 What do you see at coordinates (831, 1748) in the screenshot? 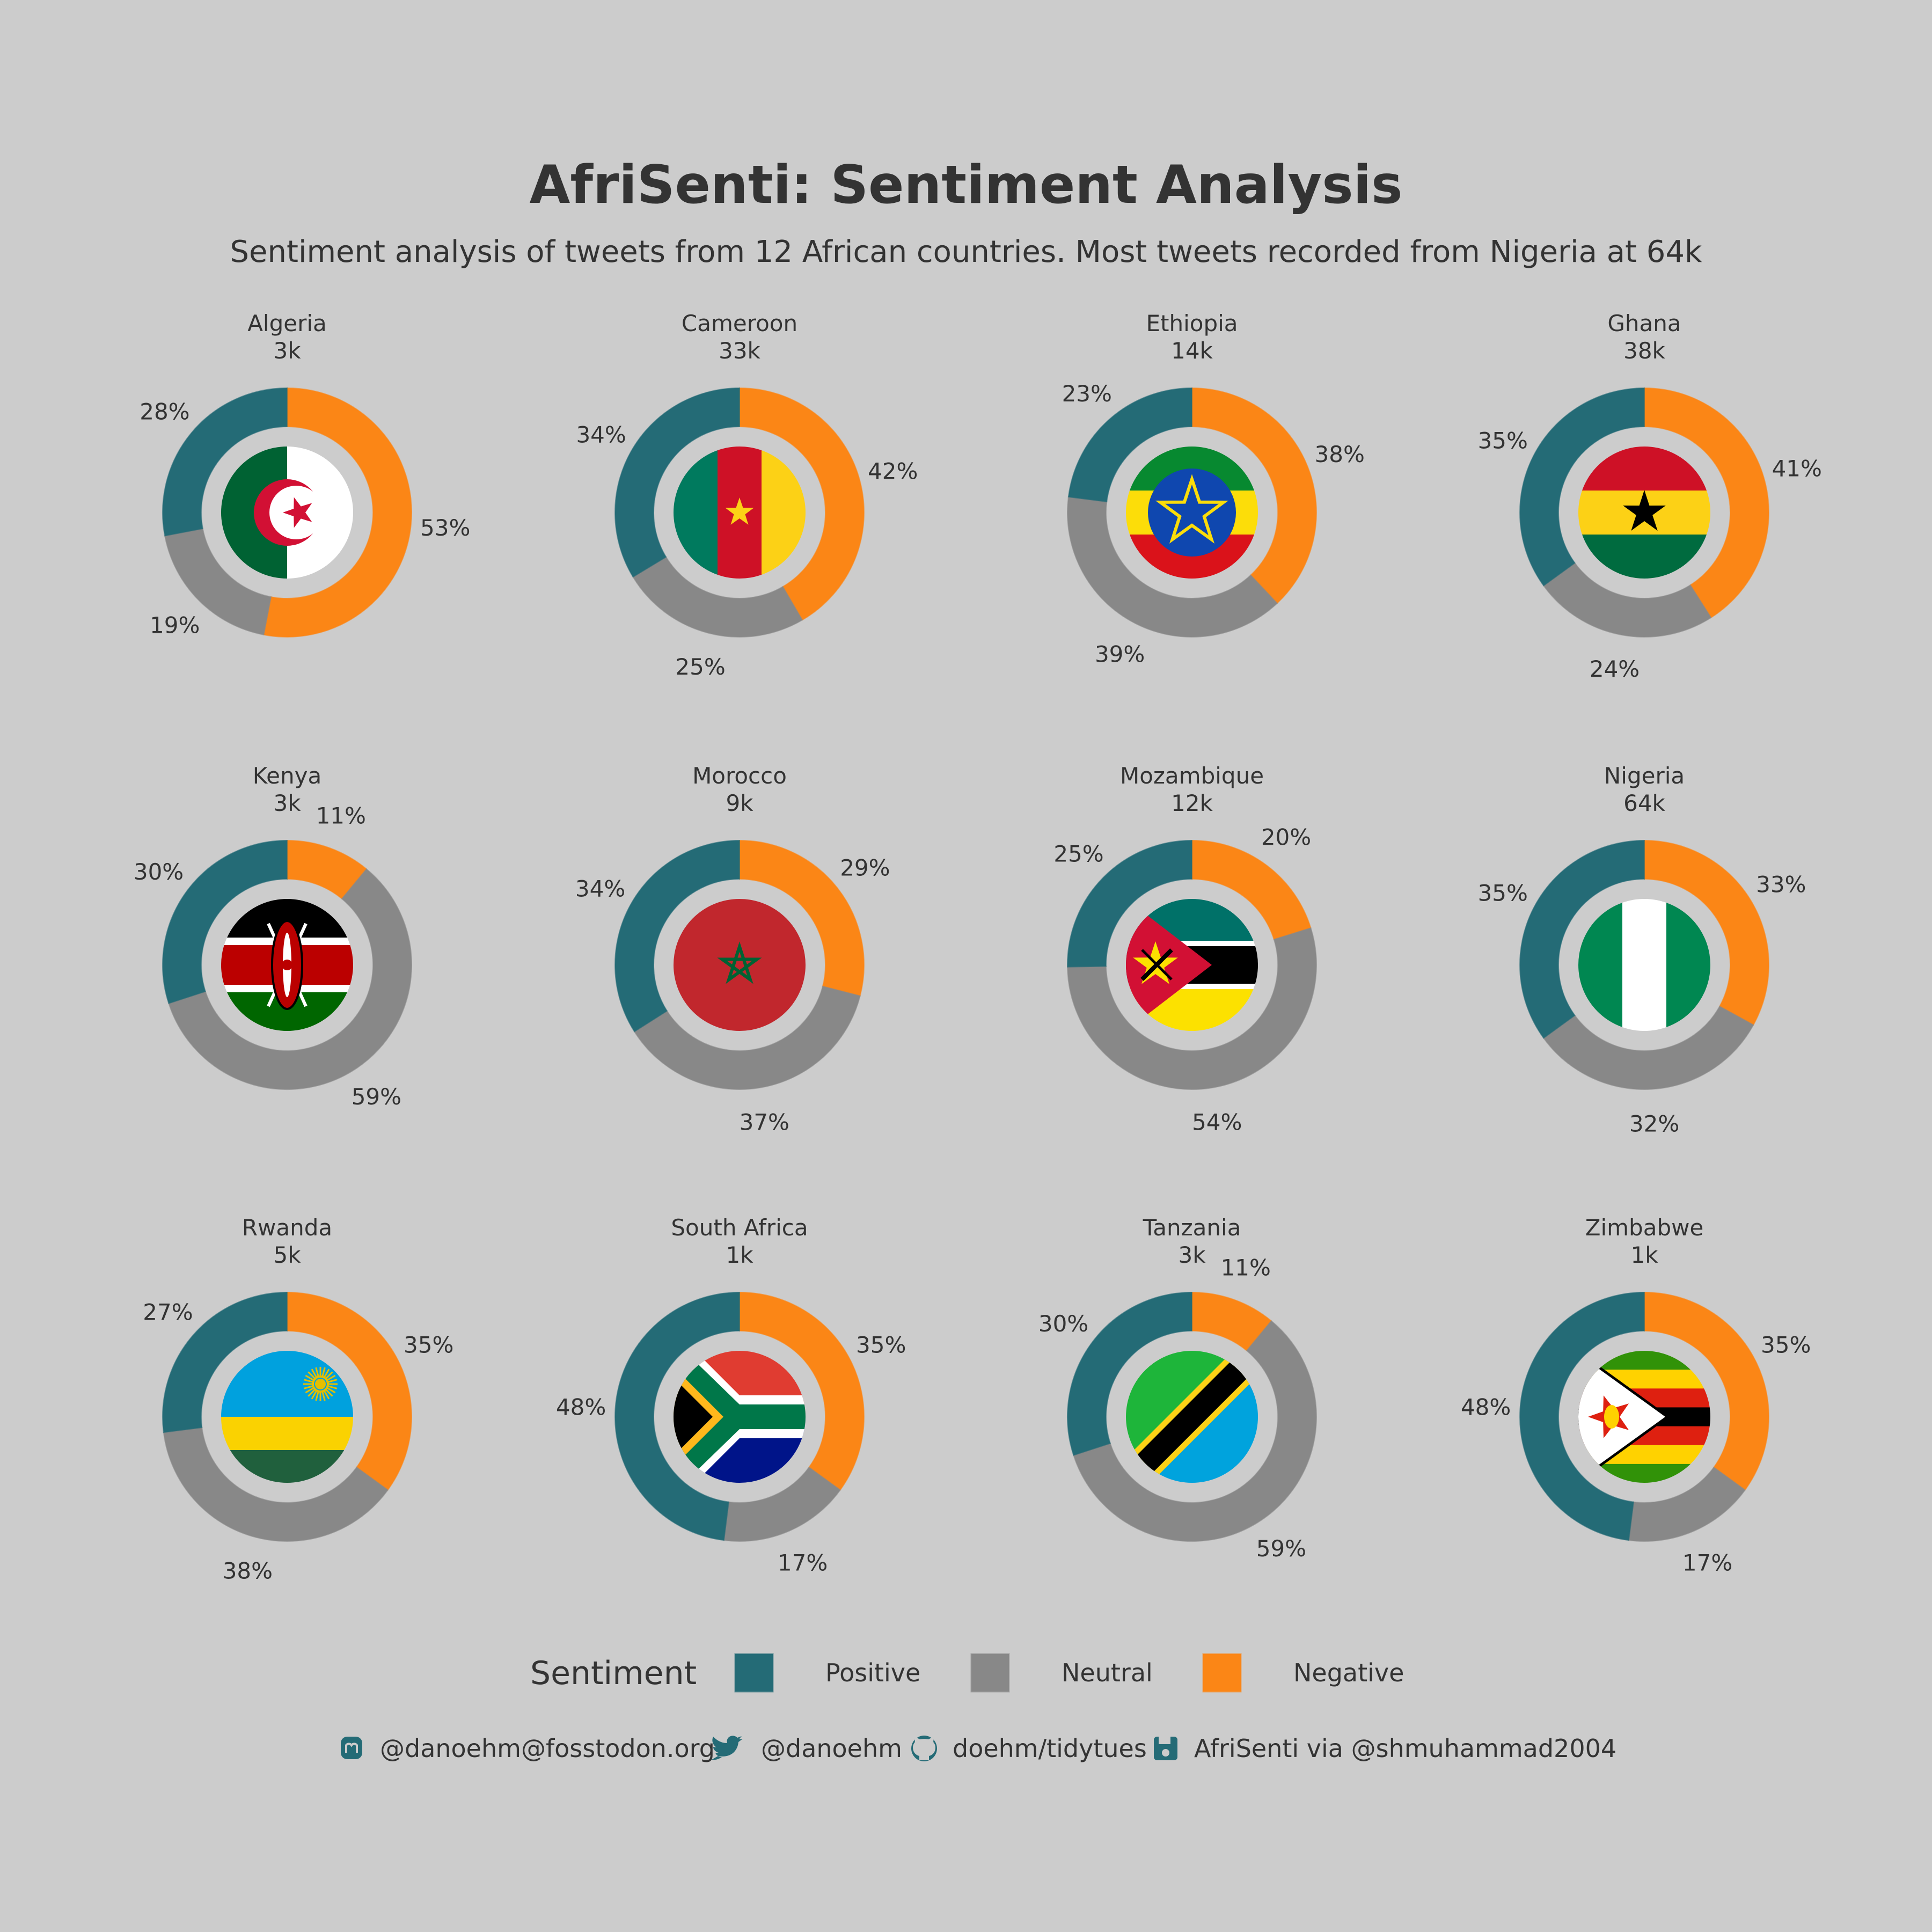
I see `caption-text: @danoehm` at bounding box center [831, 1748].